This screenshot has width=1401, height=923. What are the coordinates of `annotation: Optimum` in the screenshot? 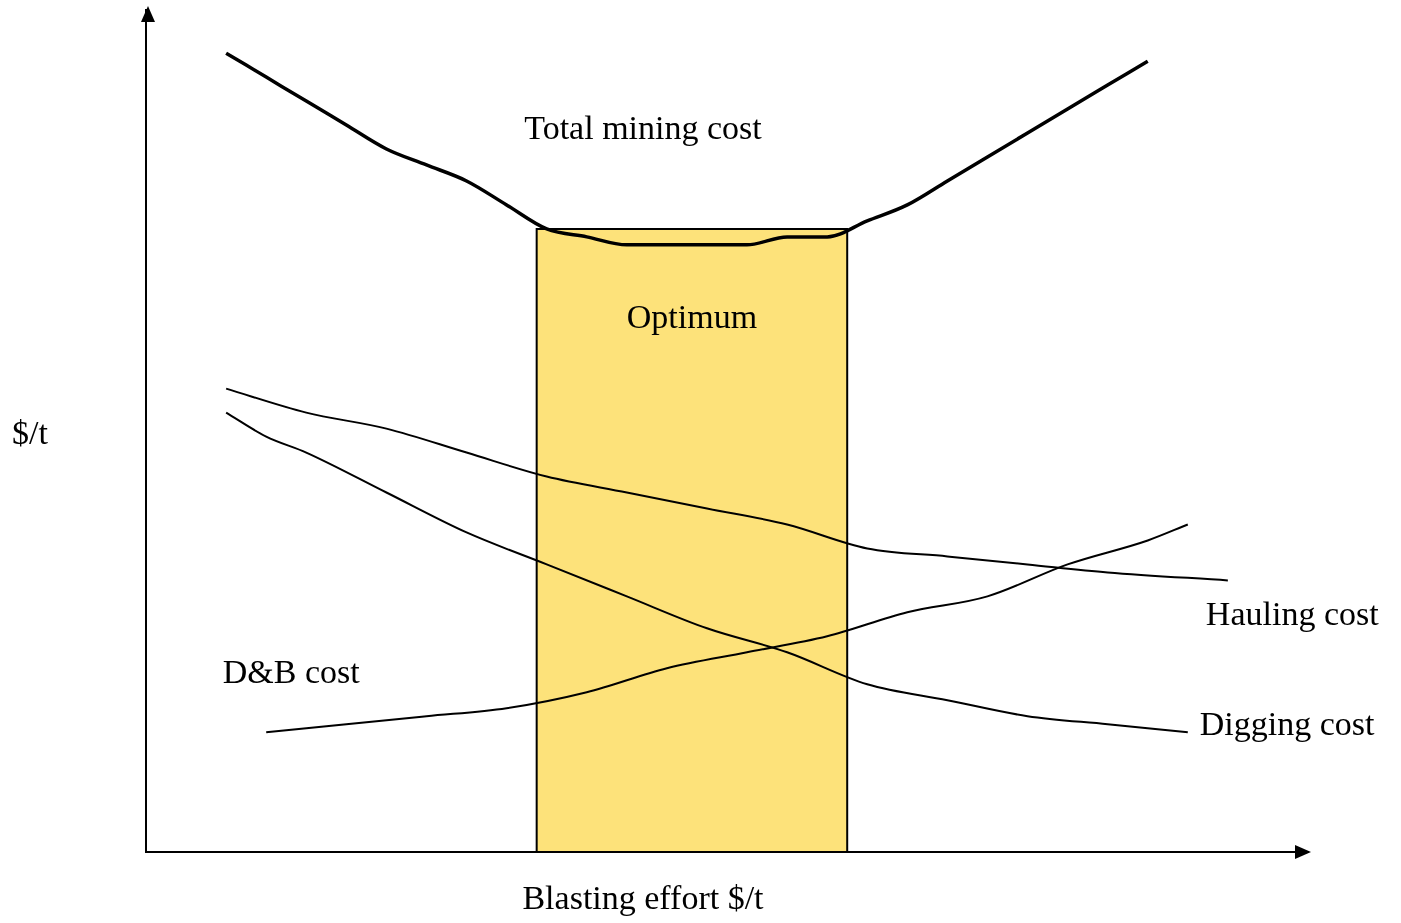 It's located at (692, 316).